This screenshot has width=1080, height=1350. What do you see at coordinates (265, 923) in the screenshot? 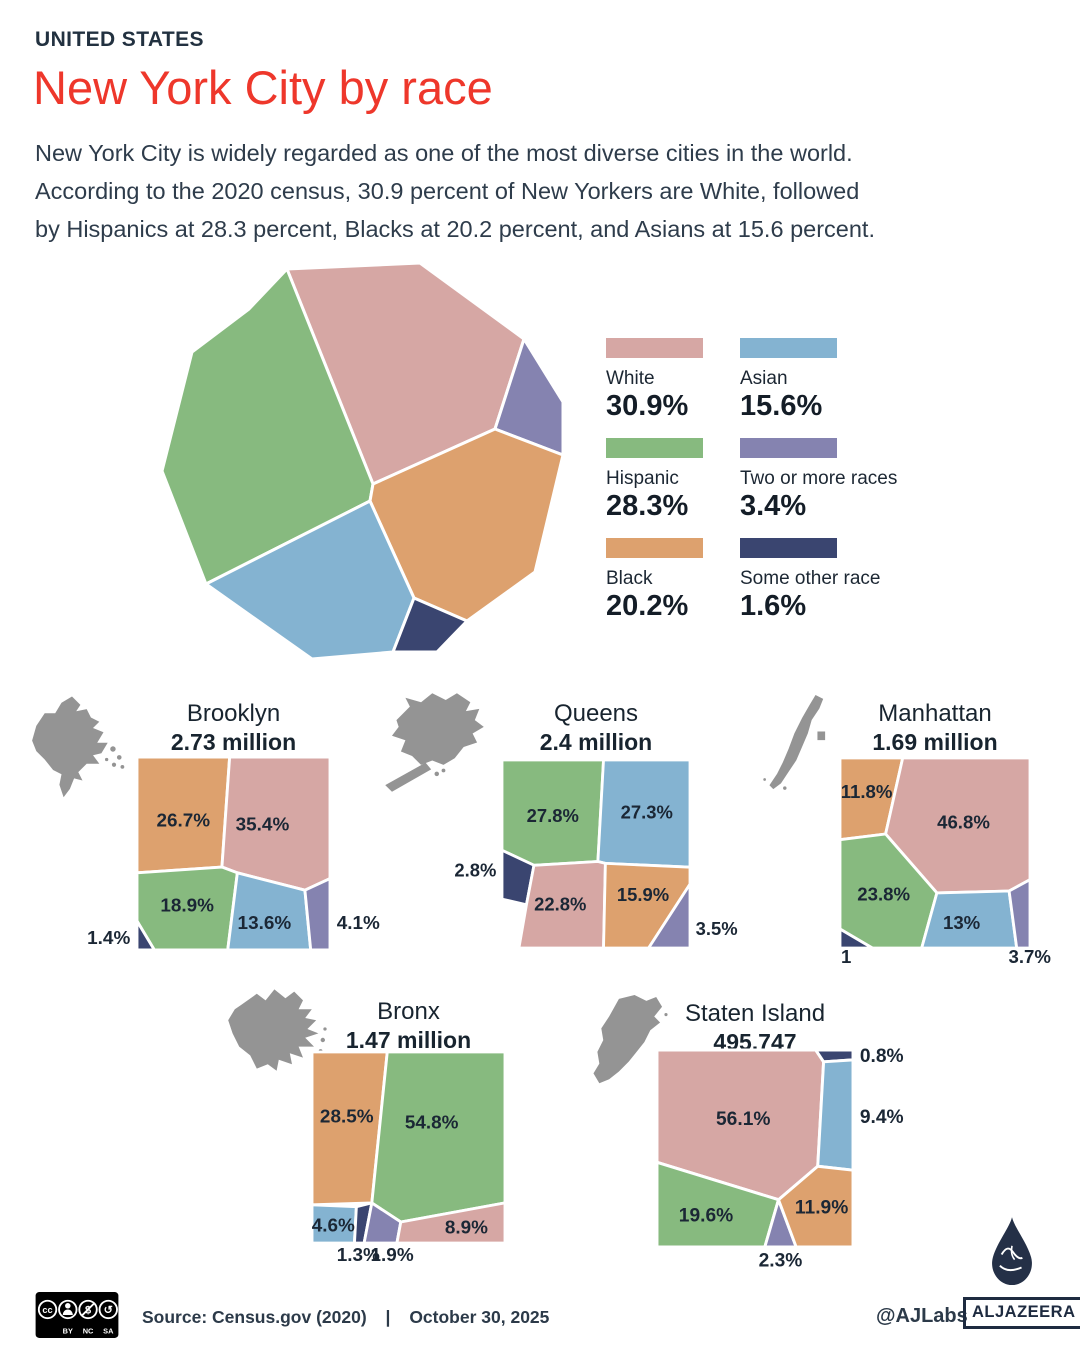
I see `segment-value-label: 13.6%` at bounding box center [265, 923].